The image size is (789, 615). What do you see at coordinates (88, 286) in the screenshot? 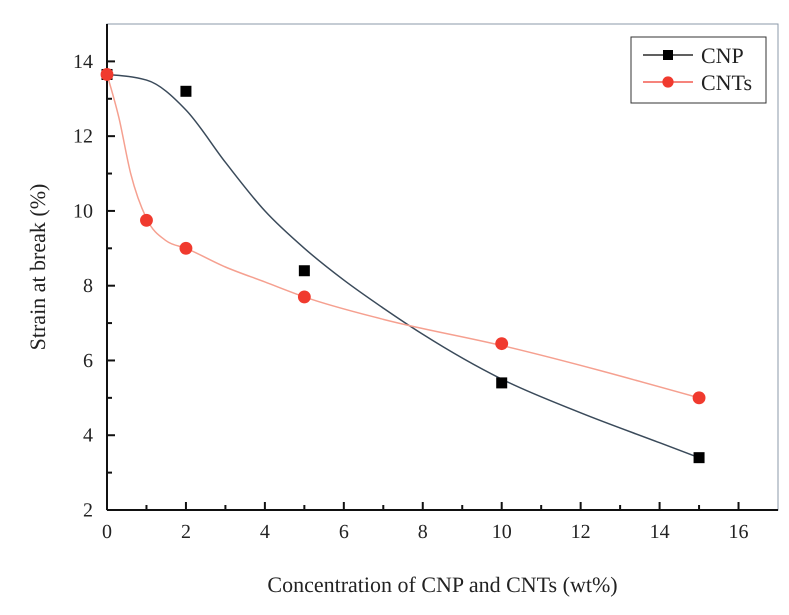
I see `y-tick-label: 8` at bounding box center [88, 286].